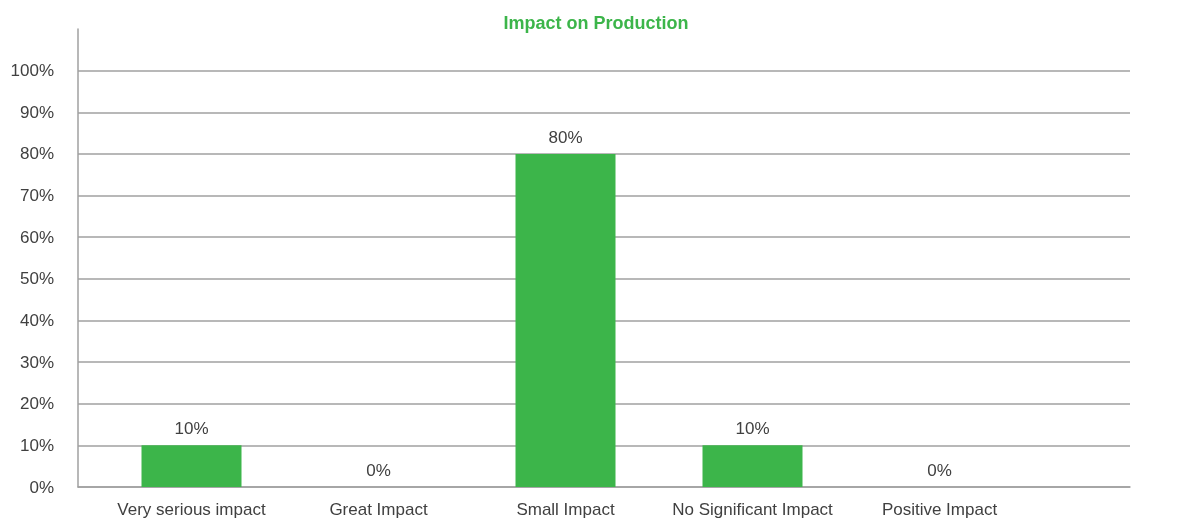 The image size is (1197, 521). What do you see at coordinates (191, 509) in the screenshot?
I see `x-tick-label: Very serious impact` at bounding box center [191, 509].